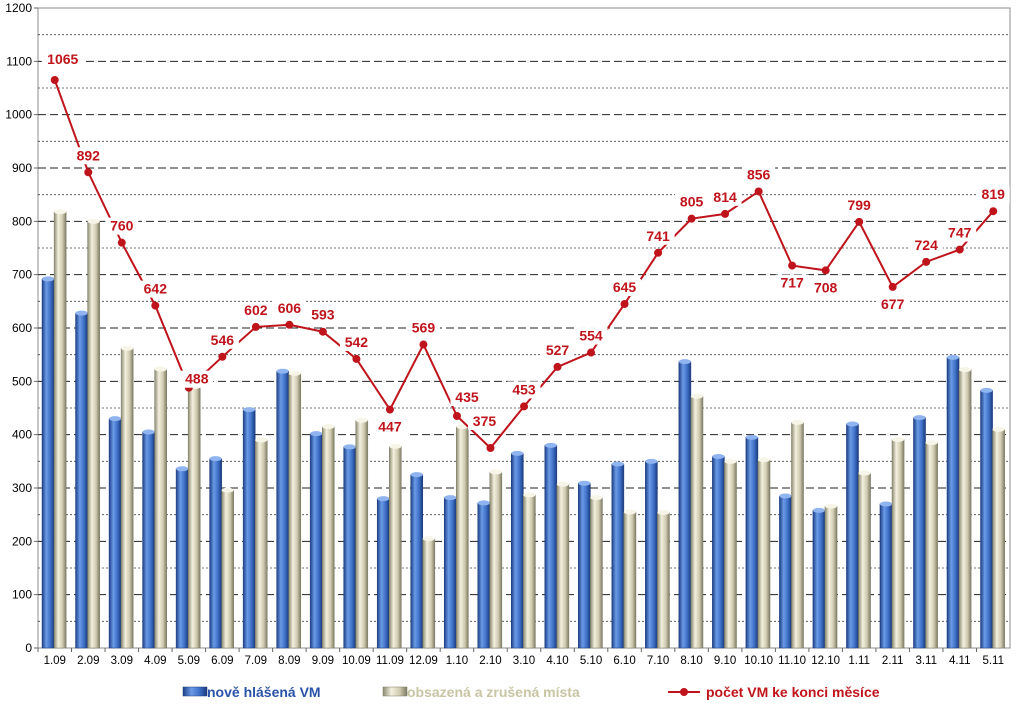 Image resolution: width=1024 pixels, height=715 pixels. Describe the element at coordinates (826, 287) in the screenshot. I see `data-label-pocet-vm: 708` at that location.